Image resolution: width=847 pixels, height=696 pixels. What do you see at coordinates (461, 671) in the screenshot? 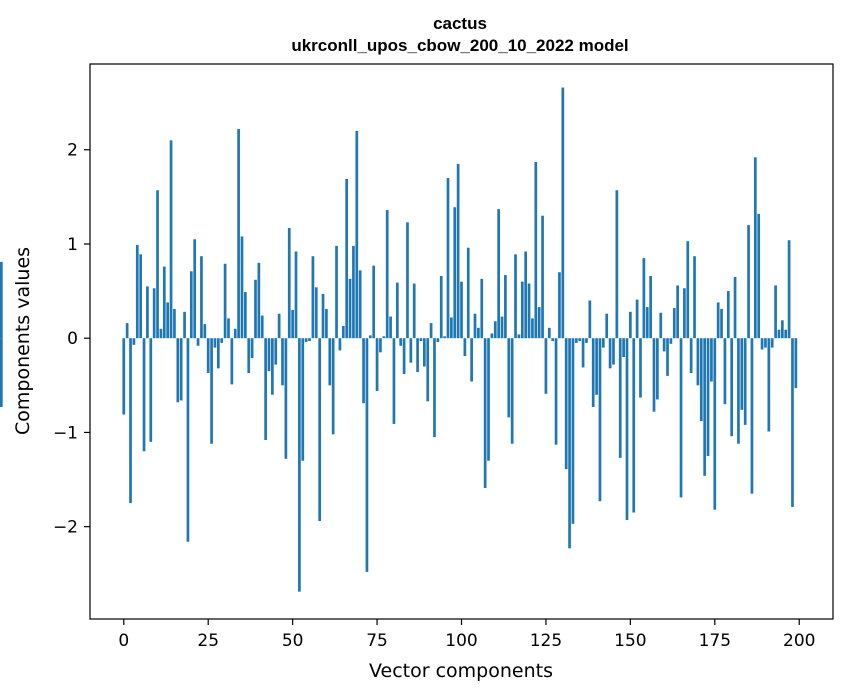
I see `x-axis-label: Vector components` at bounding box center [461, 671].